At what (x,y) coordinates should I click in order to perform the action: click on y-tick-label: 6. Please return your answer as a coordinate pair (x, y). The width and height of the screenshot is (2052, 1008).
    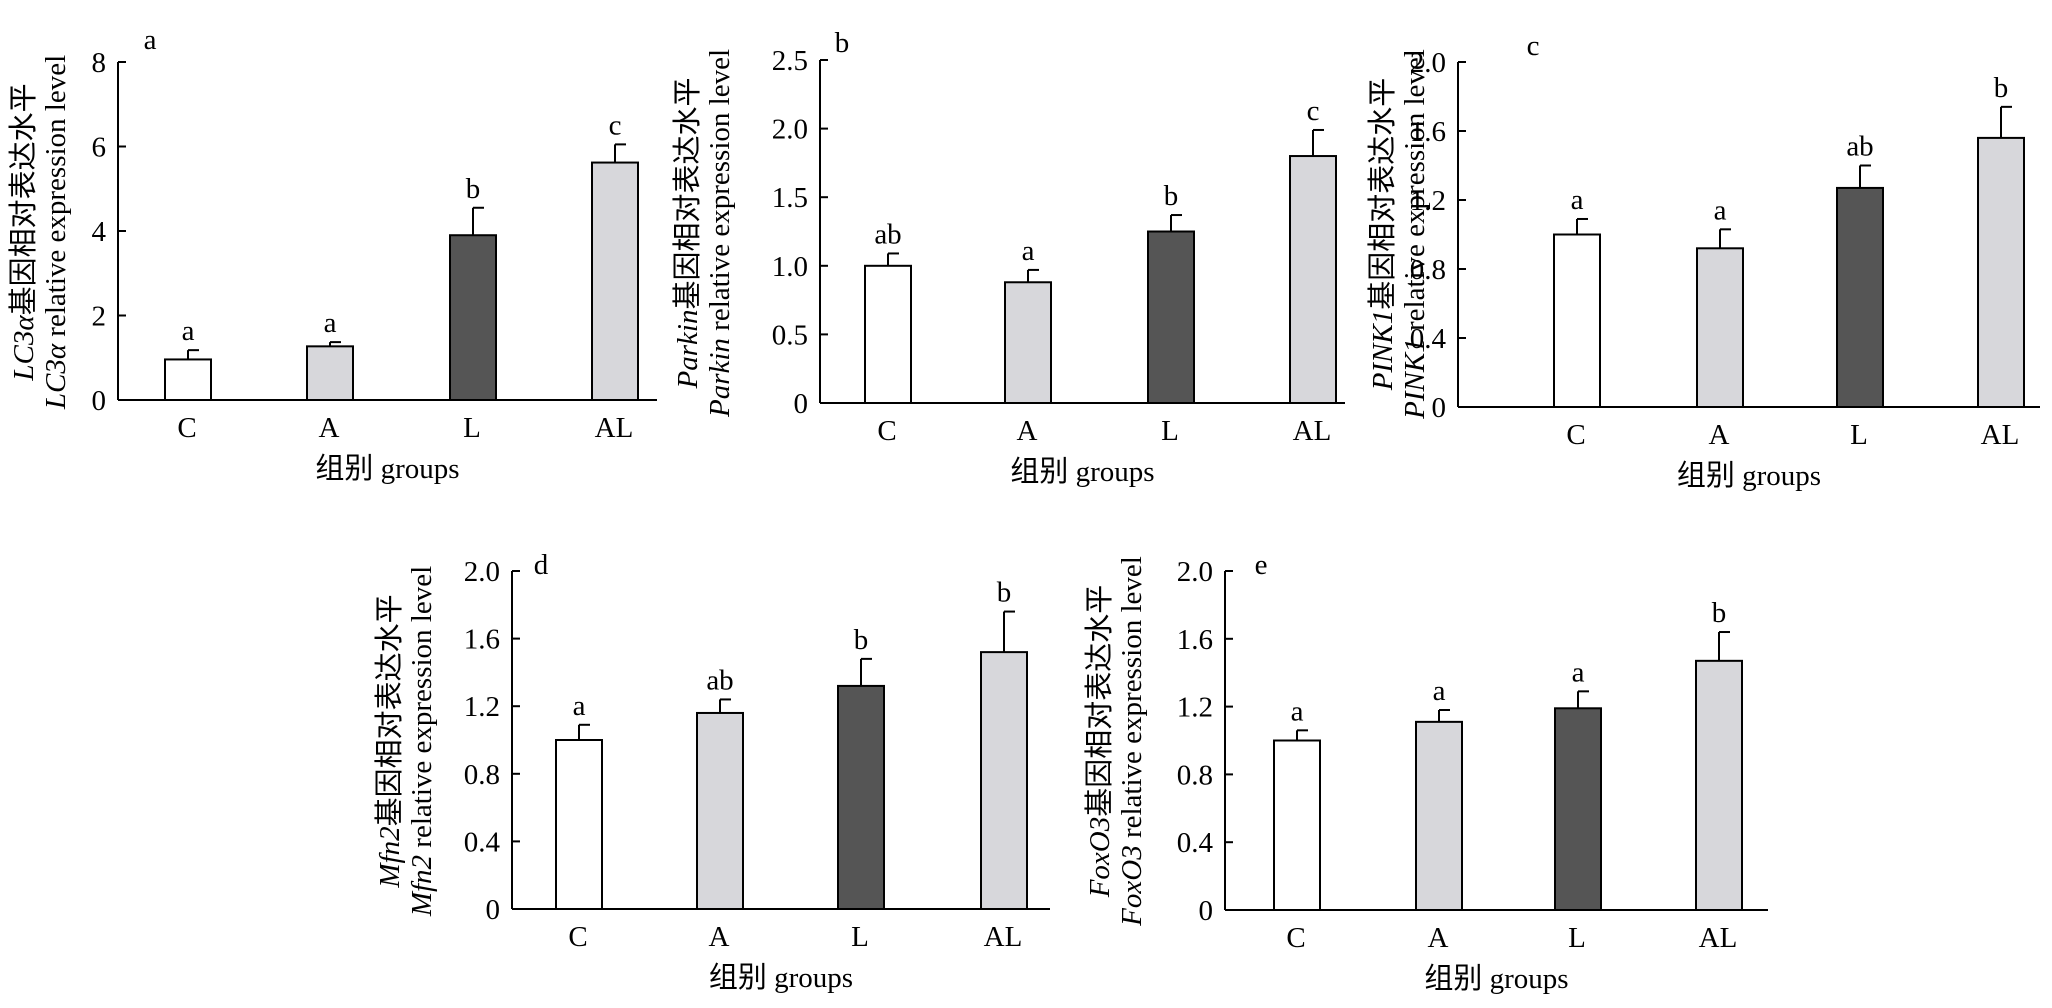
    Looking at the image, I should click on (99, 148).